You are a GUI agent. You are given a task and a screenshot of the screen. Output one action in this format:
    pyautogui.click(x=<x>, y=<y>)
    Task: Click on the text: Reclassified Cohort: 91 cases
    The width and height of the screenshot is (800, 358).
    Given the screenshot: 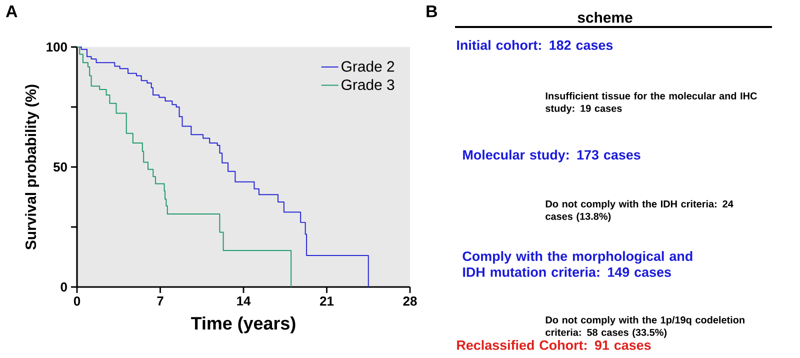 What is the action you would take?
    pyautogui.click(x=554, y=345)
    